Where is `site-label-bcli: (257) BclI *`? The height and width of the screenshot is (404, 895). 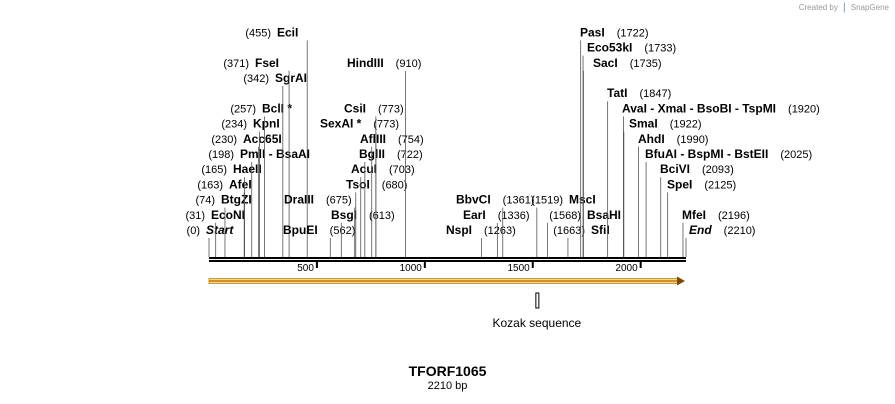
site-label-bcli: (257) BclI * is located at coordinates (261, 108).